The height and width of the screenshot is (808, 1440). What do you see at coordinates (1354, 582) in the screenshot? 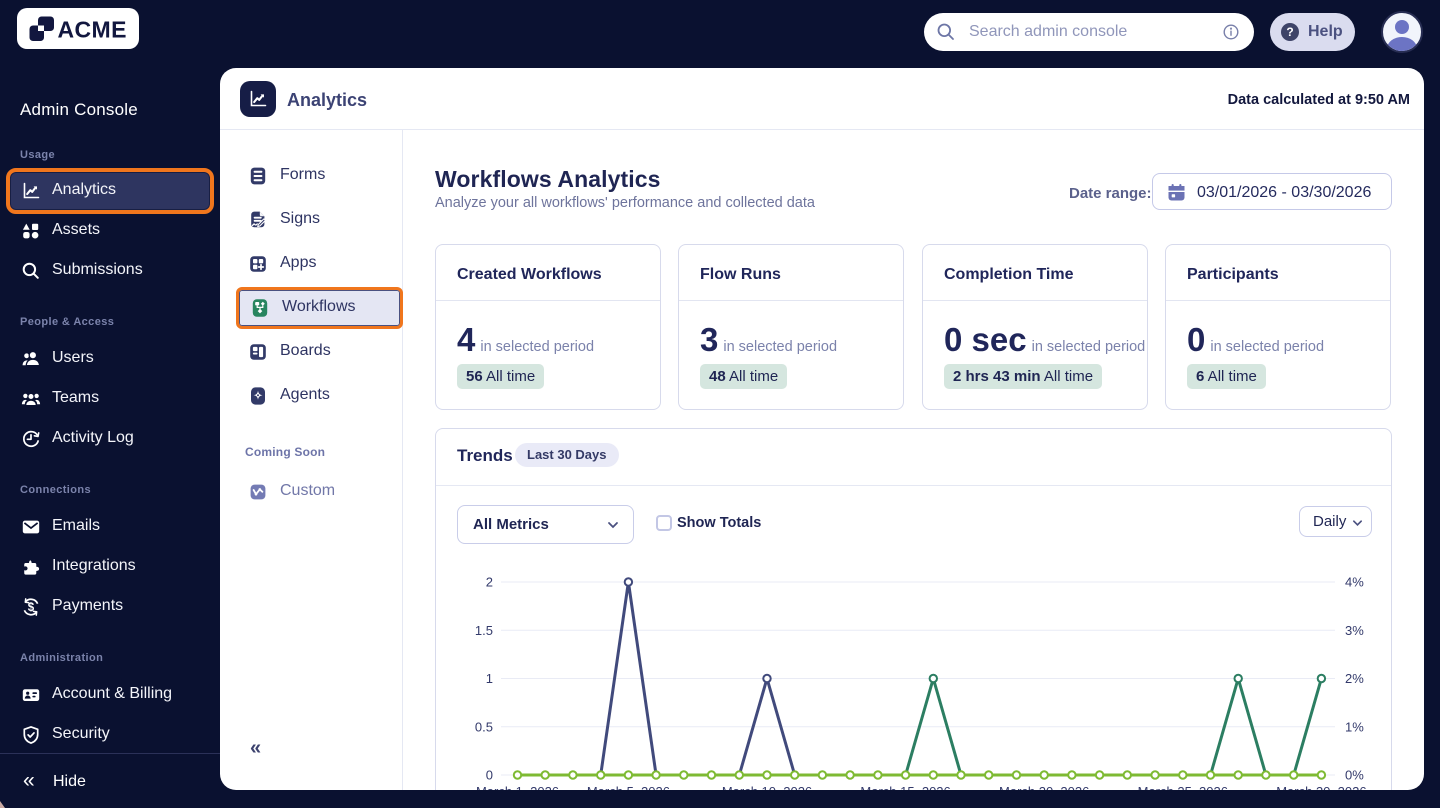
I see `svg-text: 4%` at bounding box center [1354, 582].